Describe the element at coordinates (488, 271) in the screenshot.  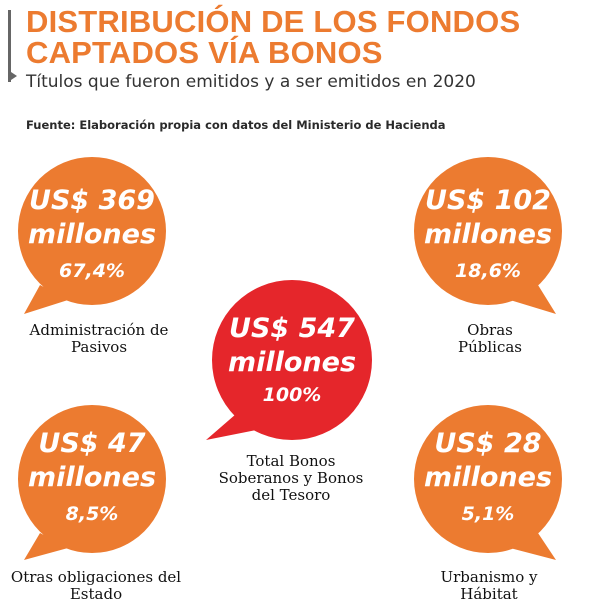
I see `percent-label: 18,6%` at that location.